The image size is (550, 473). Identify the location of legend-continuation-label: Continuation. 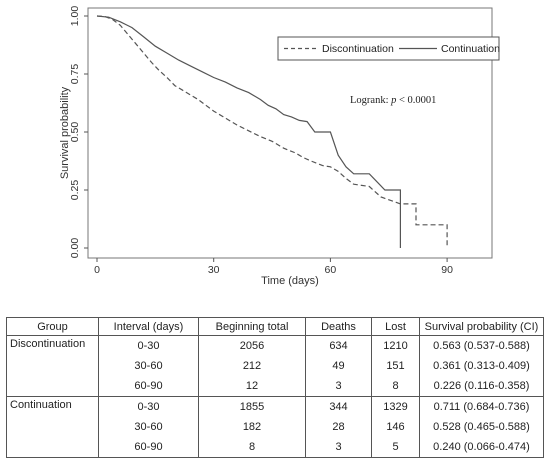
(470, 49).